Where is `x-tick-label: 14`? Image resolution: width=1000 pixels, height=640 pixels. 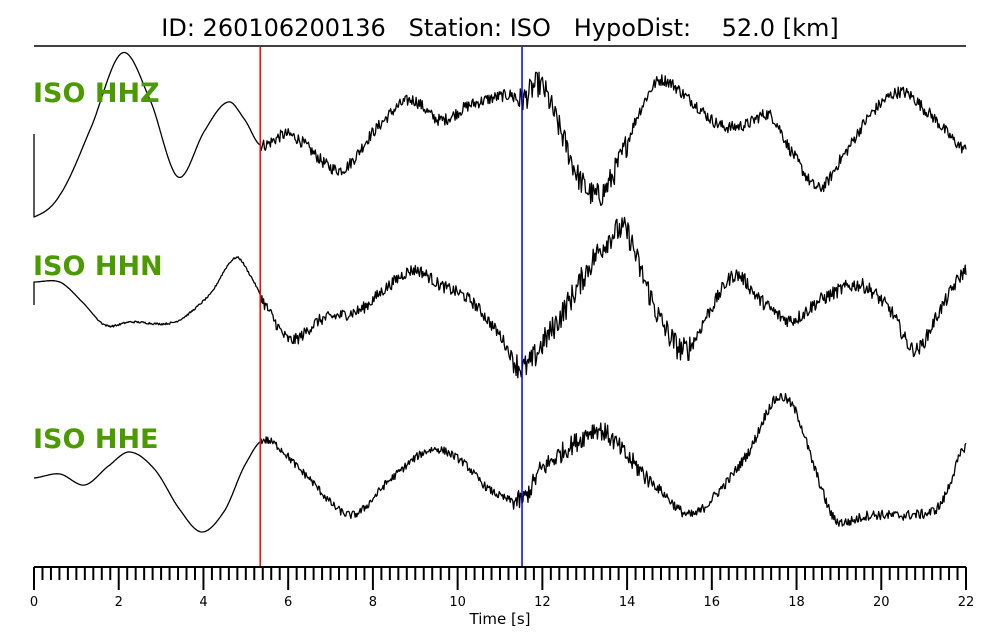 x-tick-label: 14 is located at coordinates (627, 602).